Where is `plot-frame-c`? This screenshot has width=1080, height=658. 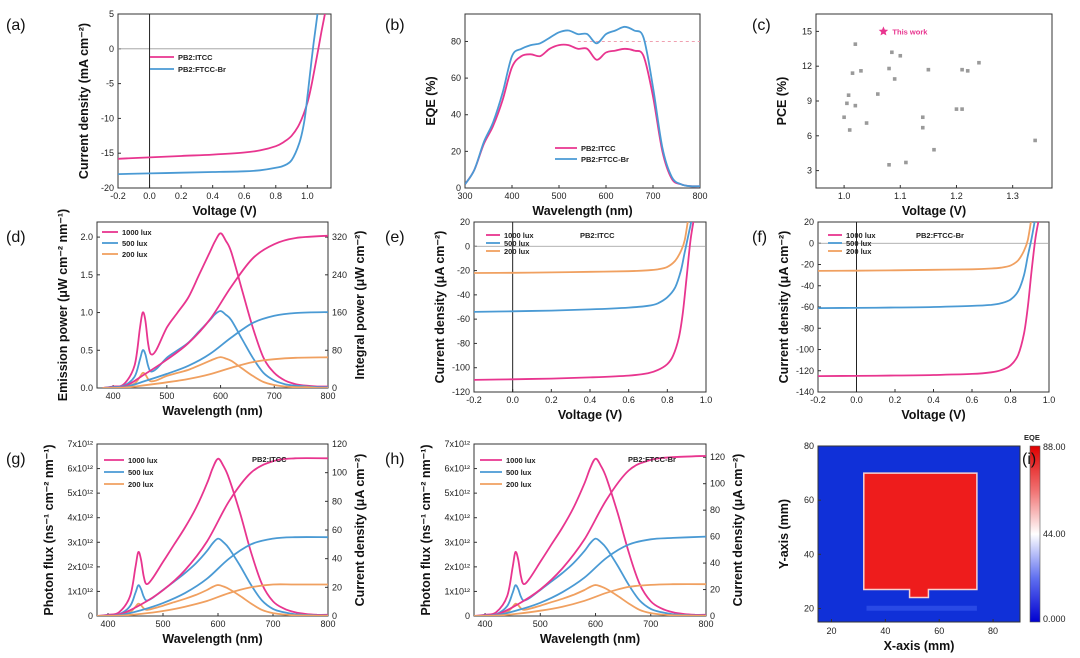 plot-frame-c is located at coordinates (934, 101).